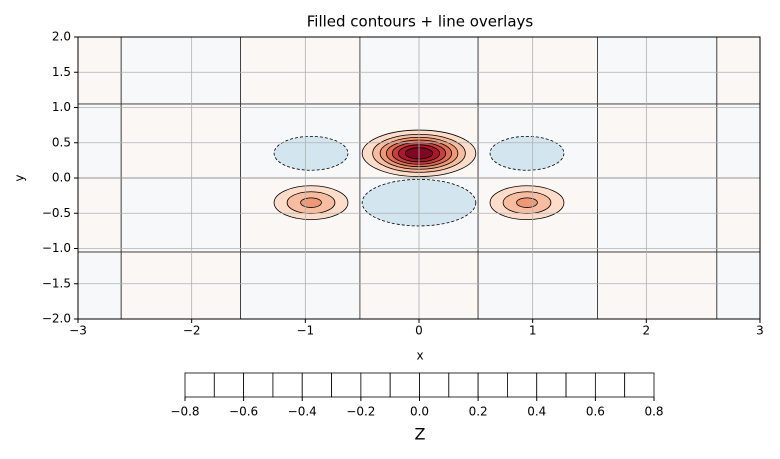 Image resolution: width=780 pixels, height=459 pixels. Describe the element at coordinates (56, 213) in the screenshot. I see `y-tick-label: −0.5` at that location.